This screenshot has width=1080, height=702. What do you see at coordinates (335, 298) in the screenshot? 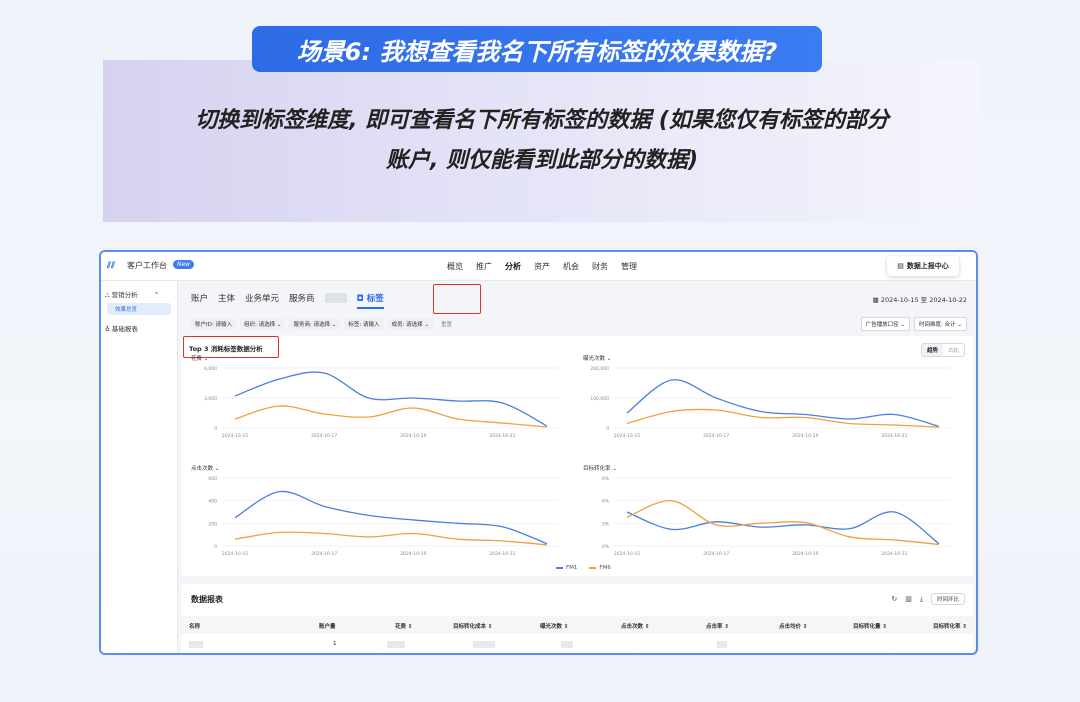
I see `tab-redacted` at bounding box center [335, 298].